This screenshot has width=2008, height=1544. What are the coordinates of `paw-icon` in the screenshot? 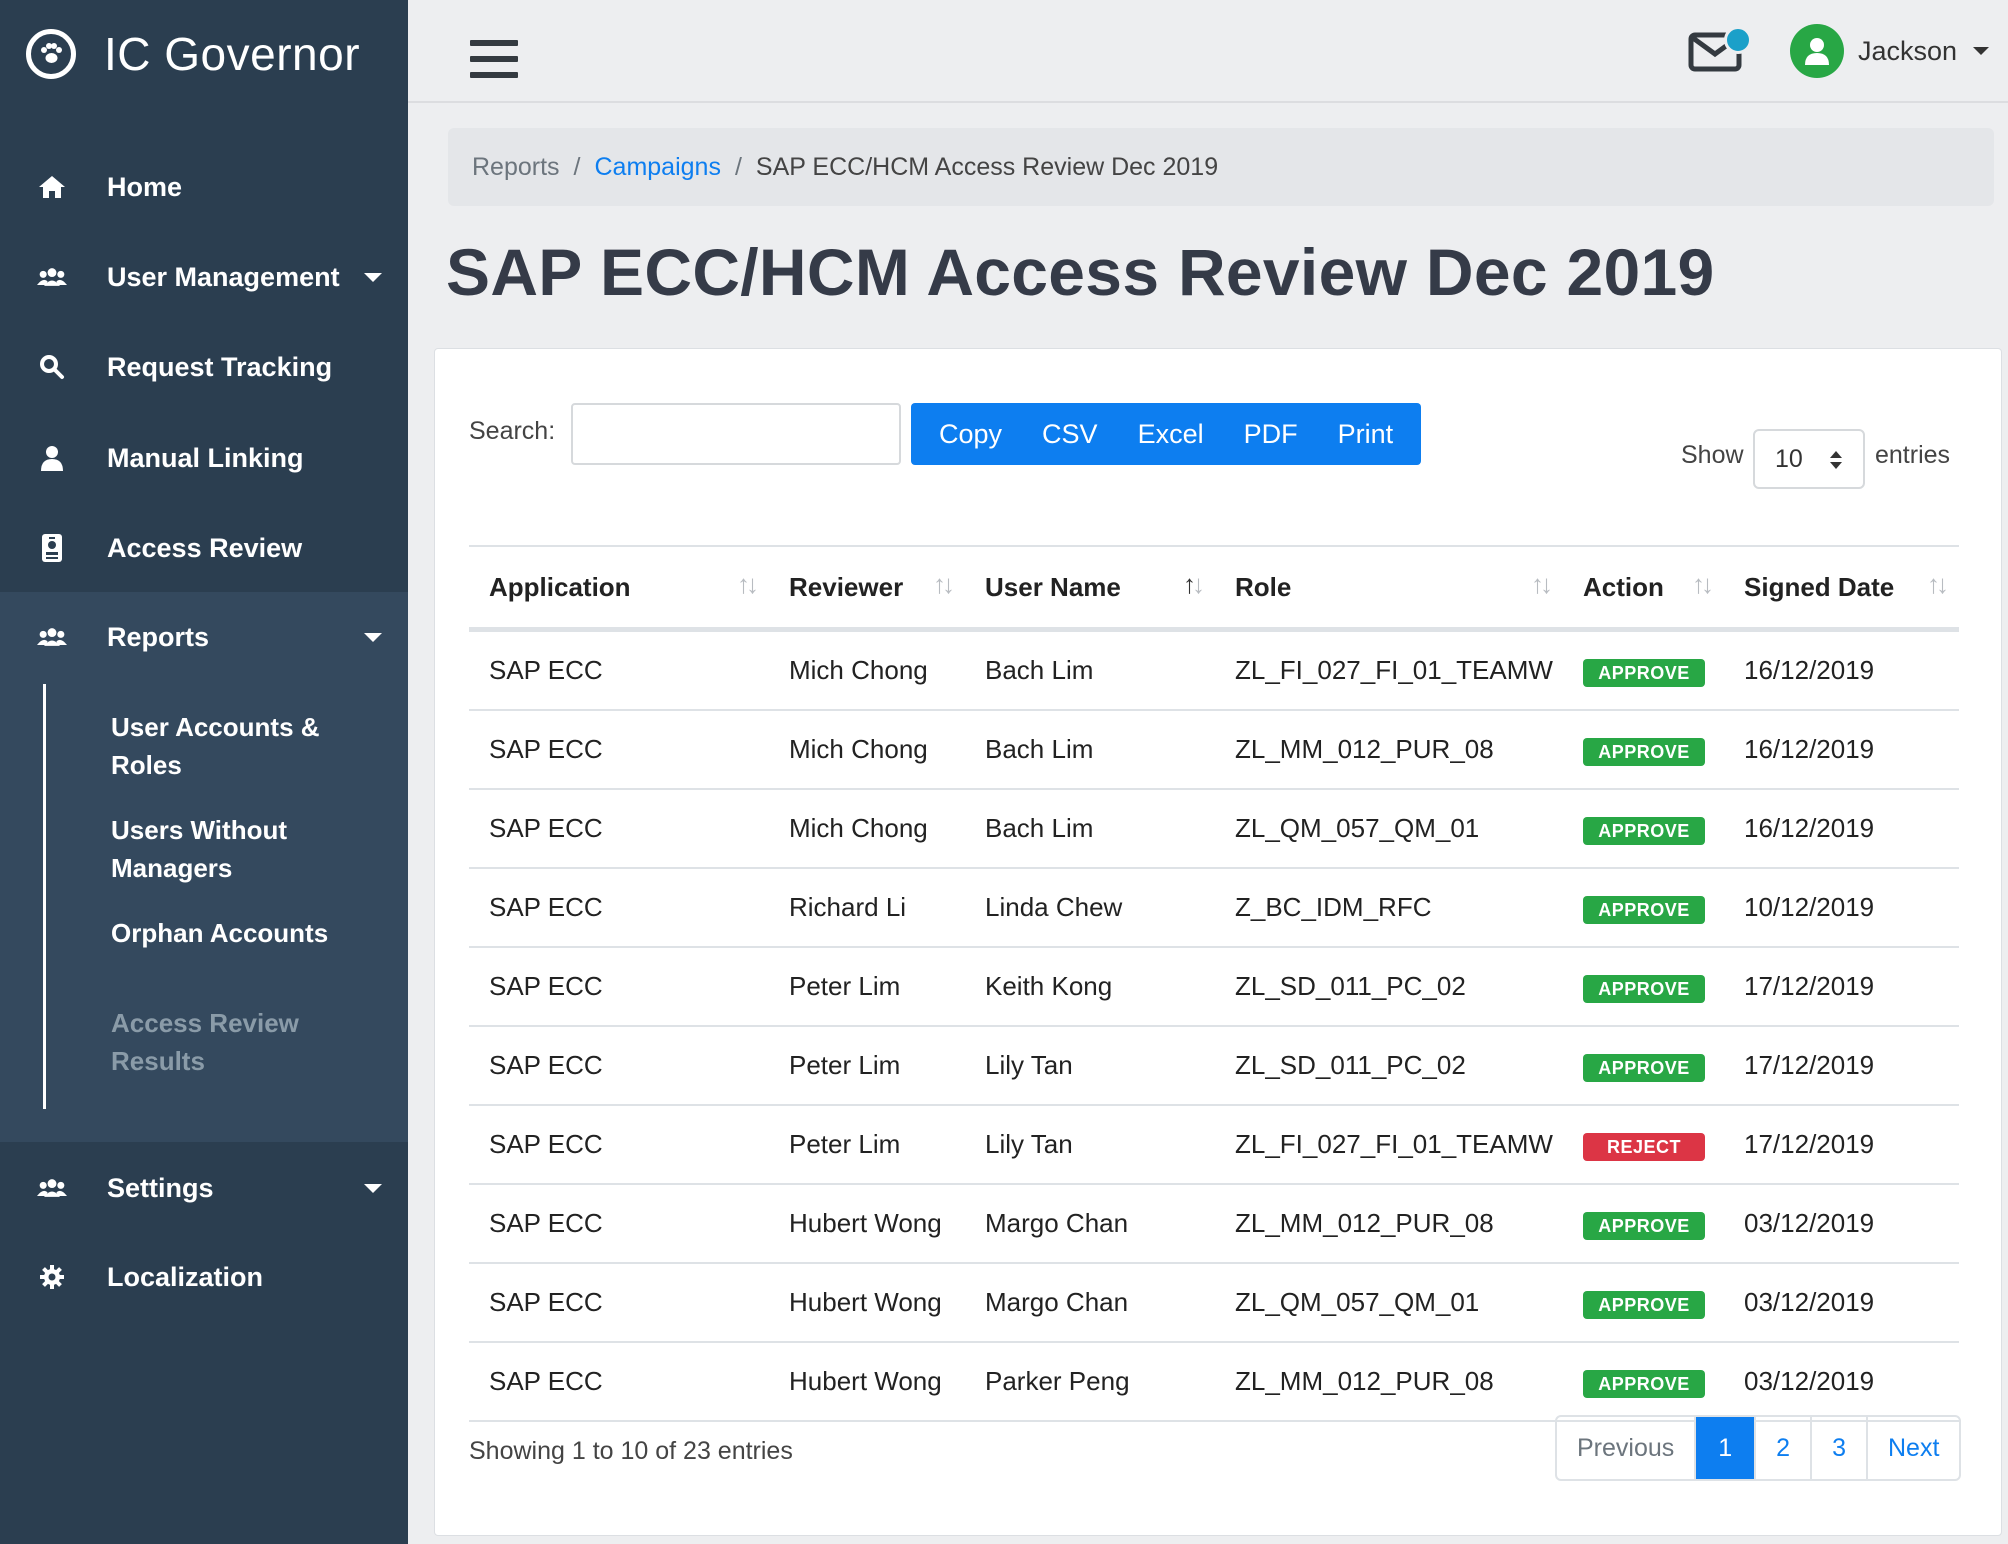 It's located at (51, 54).